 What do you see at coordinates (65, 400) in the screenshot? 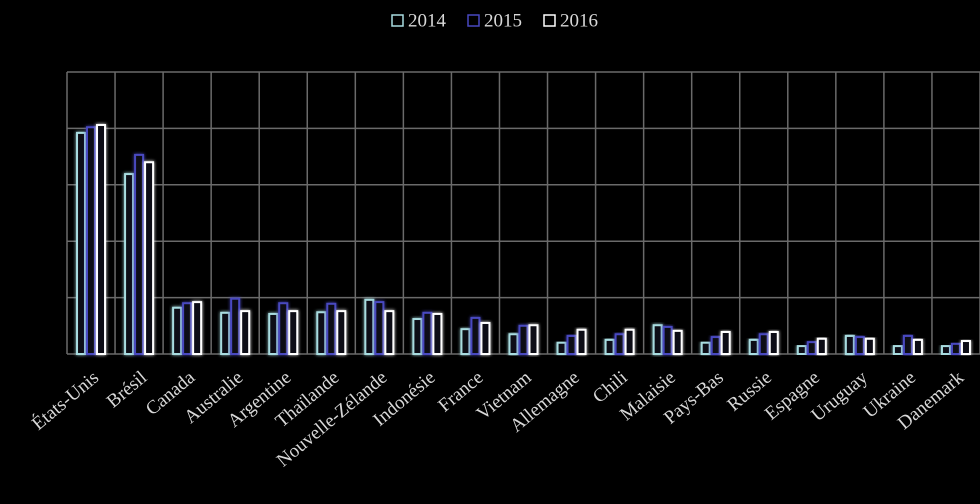
I see `x-tick-label: États-Unis` at bounding box center [65, 400].